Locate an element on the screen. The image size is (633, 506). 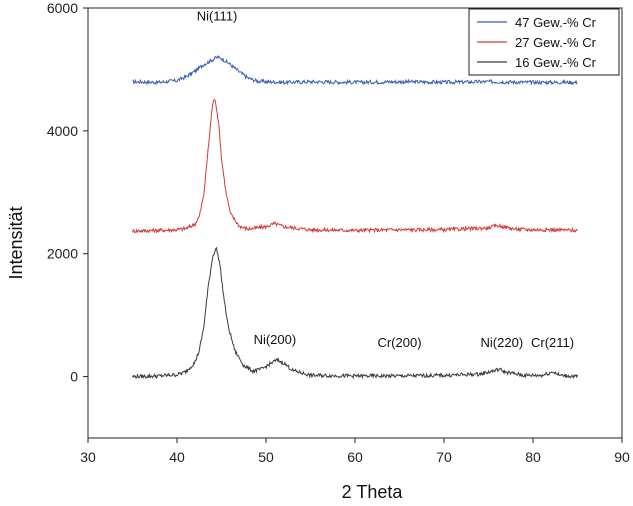
x-tick-label: 90 is located at coordinates (622, 457).